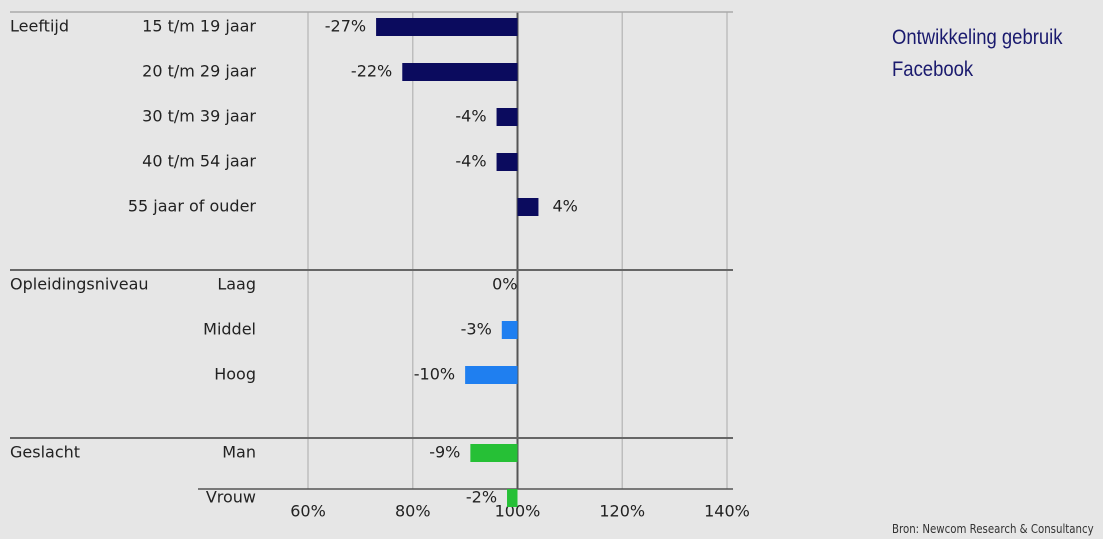  Describe the element at coordinates (79, 284) in the screenshot. I see `group-label: Opleidingsniveau` at that location.